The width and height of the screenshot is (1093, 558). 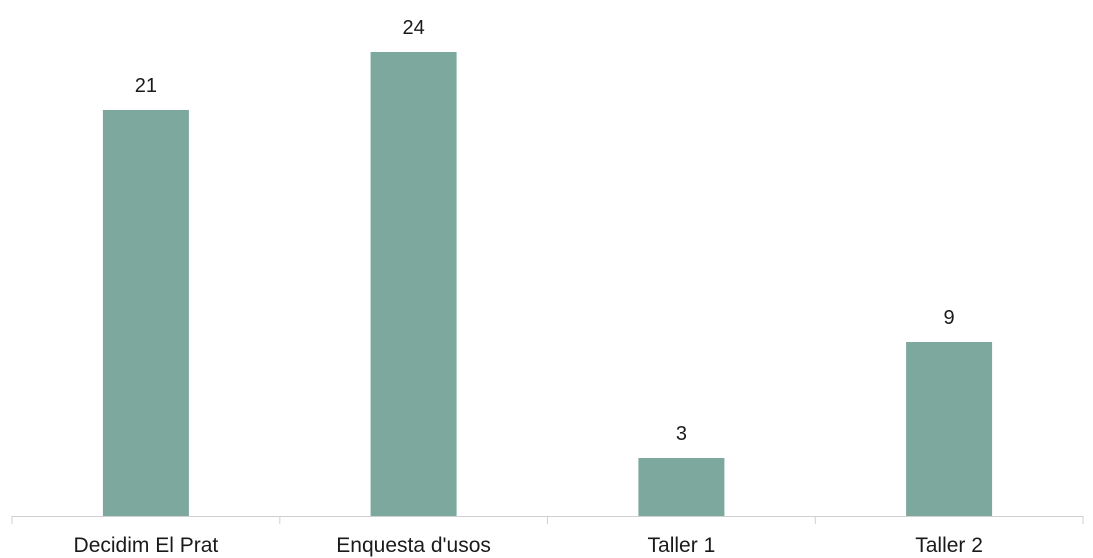 I want to click on data-label-4: 9, so click(x=949, y=318).